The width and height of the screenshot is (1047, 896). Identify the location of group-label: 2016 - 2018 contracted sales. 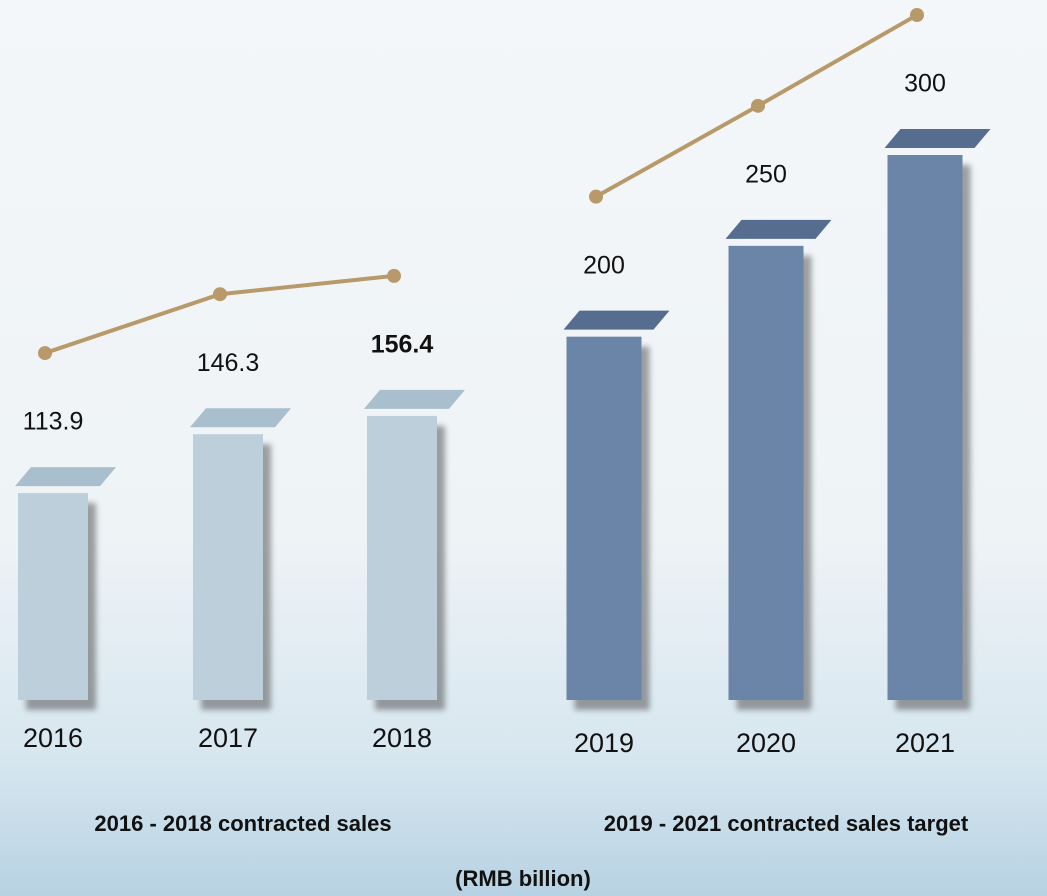
(242, 823).